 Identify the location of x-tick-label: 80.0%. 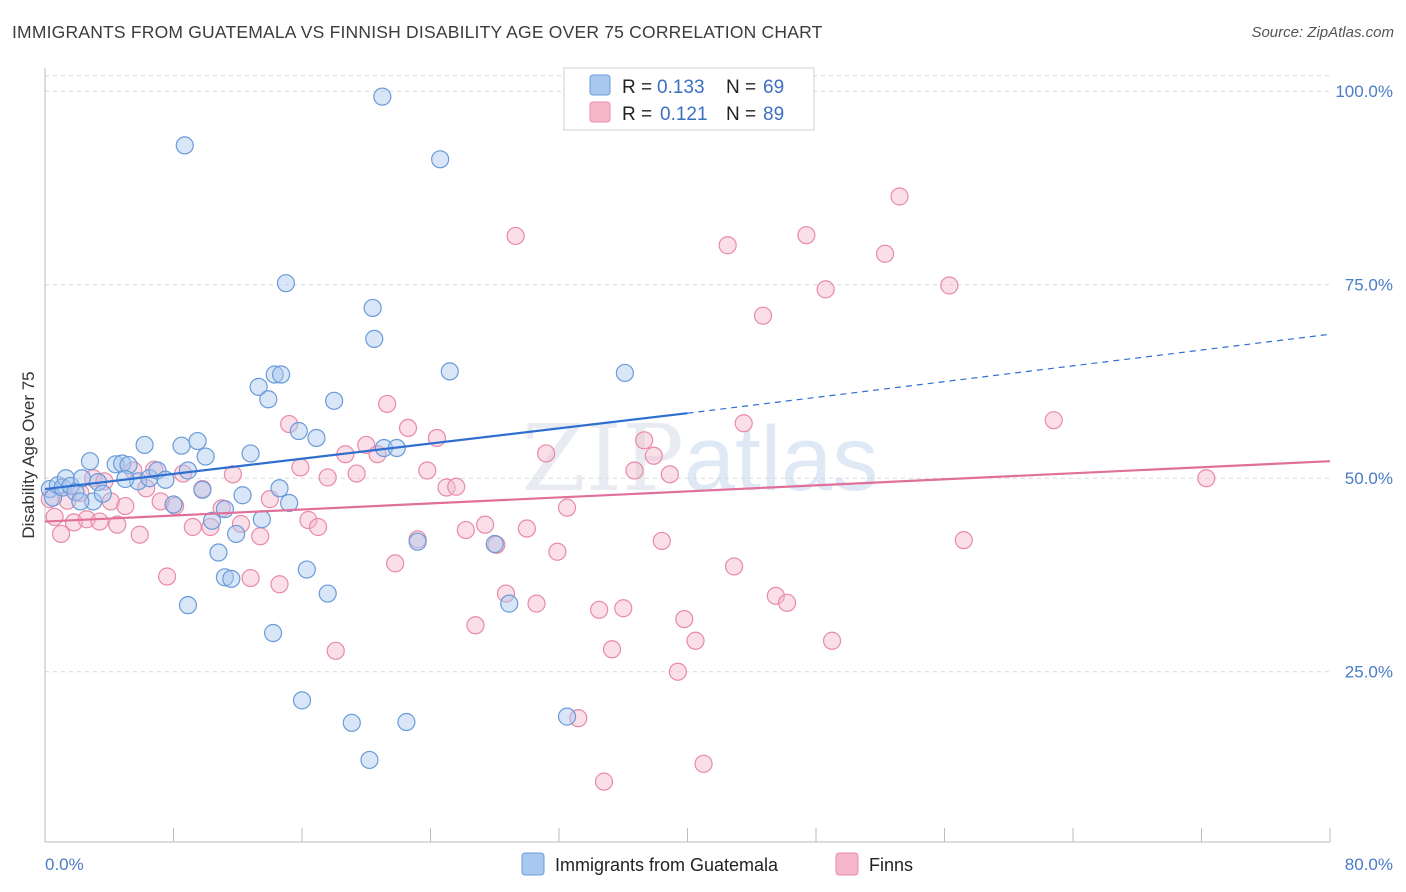
(1369, 864).